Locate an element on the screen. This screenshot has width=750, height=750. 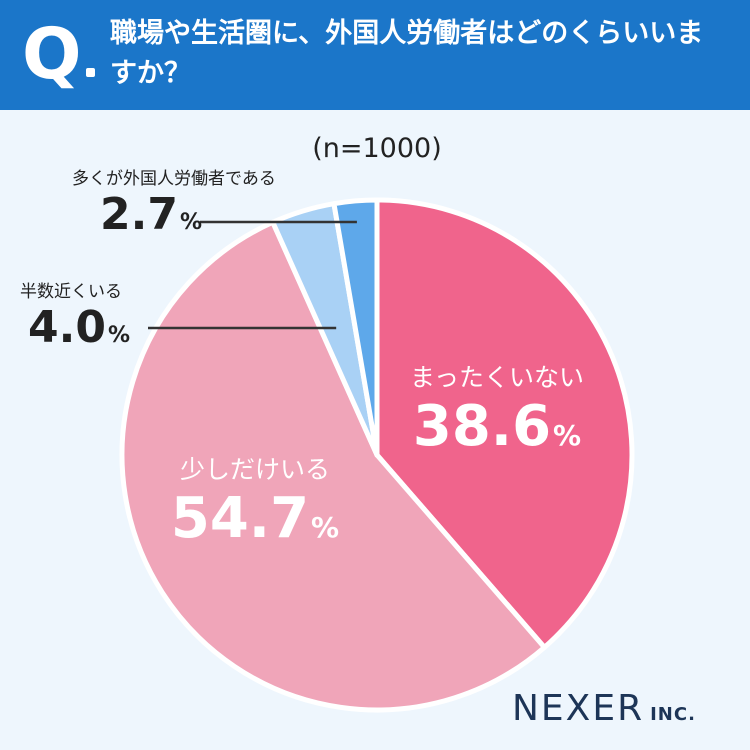
label-none-number: 38.6 is located at coordinates (482, 426).